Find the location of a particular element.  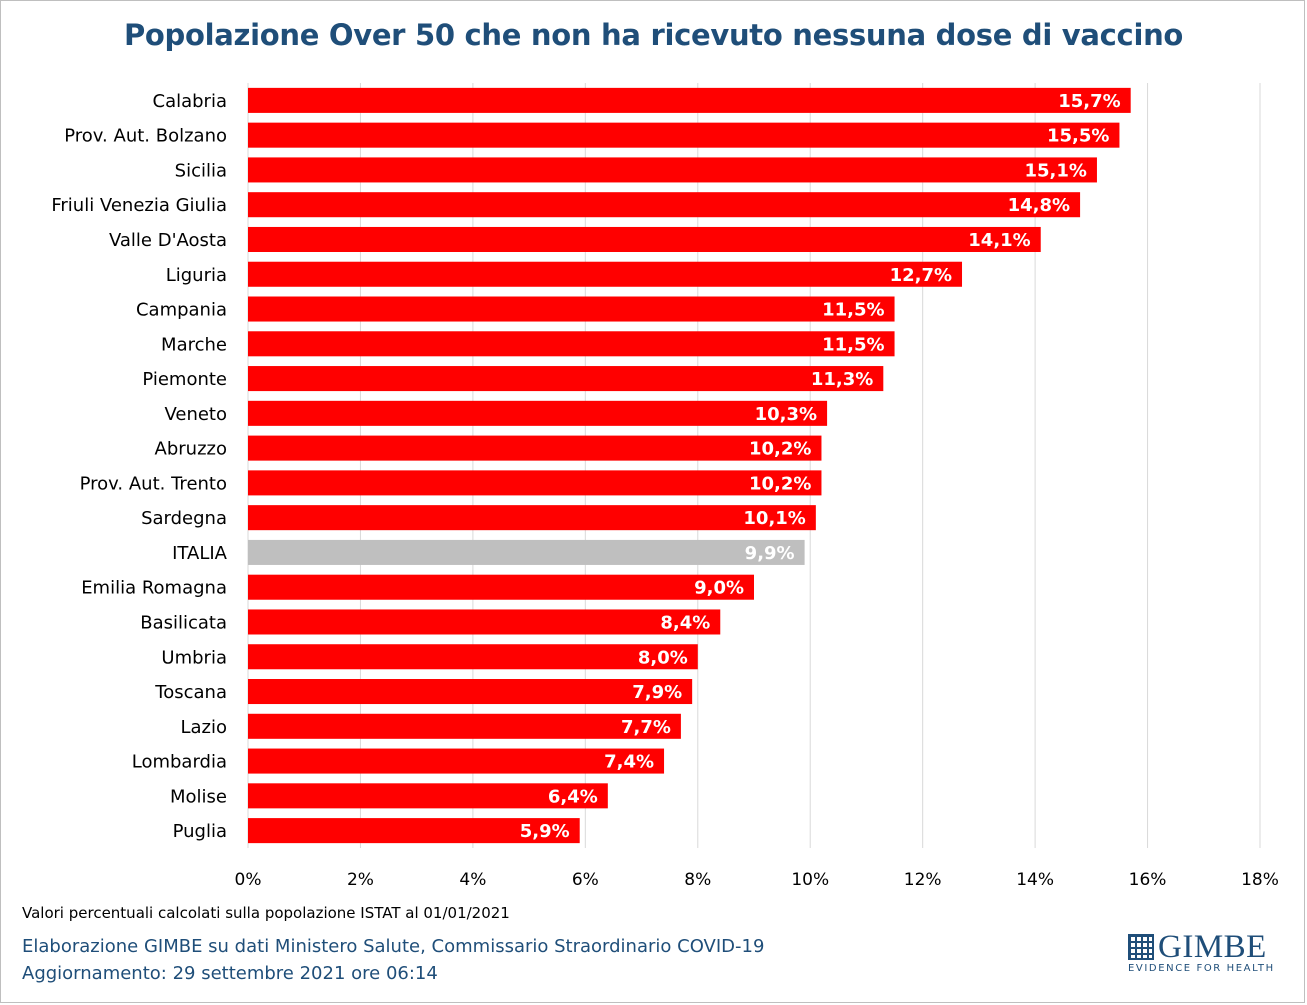

gimbe-logo: GIMBE EVIDENCE FOR HEALTH is located at coordinates (1200, 953).